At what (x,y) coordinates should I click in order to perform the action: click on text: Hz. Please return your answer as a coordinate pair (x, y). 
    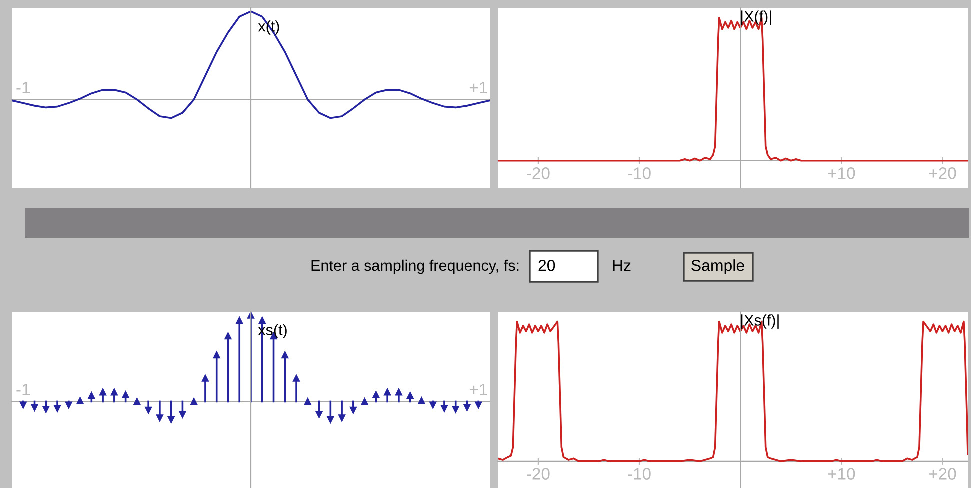
    Looking at the image, I should click on (622, 266).